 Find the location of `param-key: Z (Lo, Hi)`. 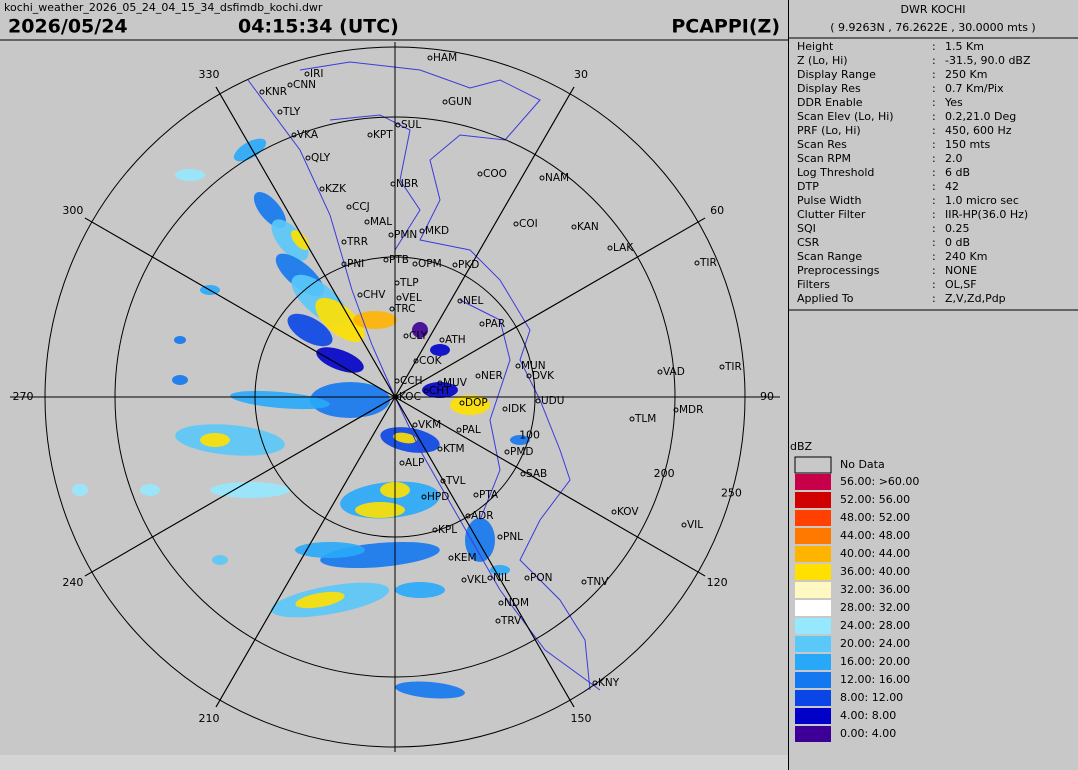

param-key: Z (Lo, Hi) is located at coordinates (822, 60).